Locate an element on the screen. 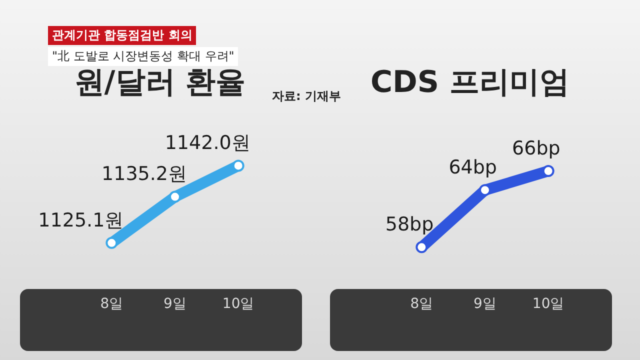 The width and height of the screenshot is (640, 360). data-label: 58bp is located at coordinates (409, 225).